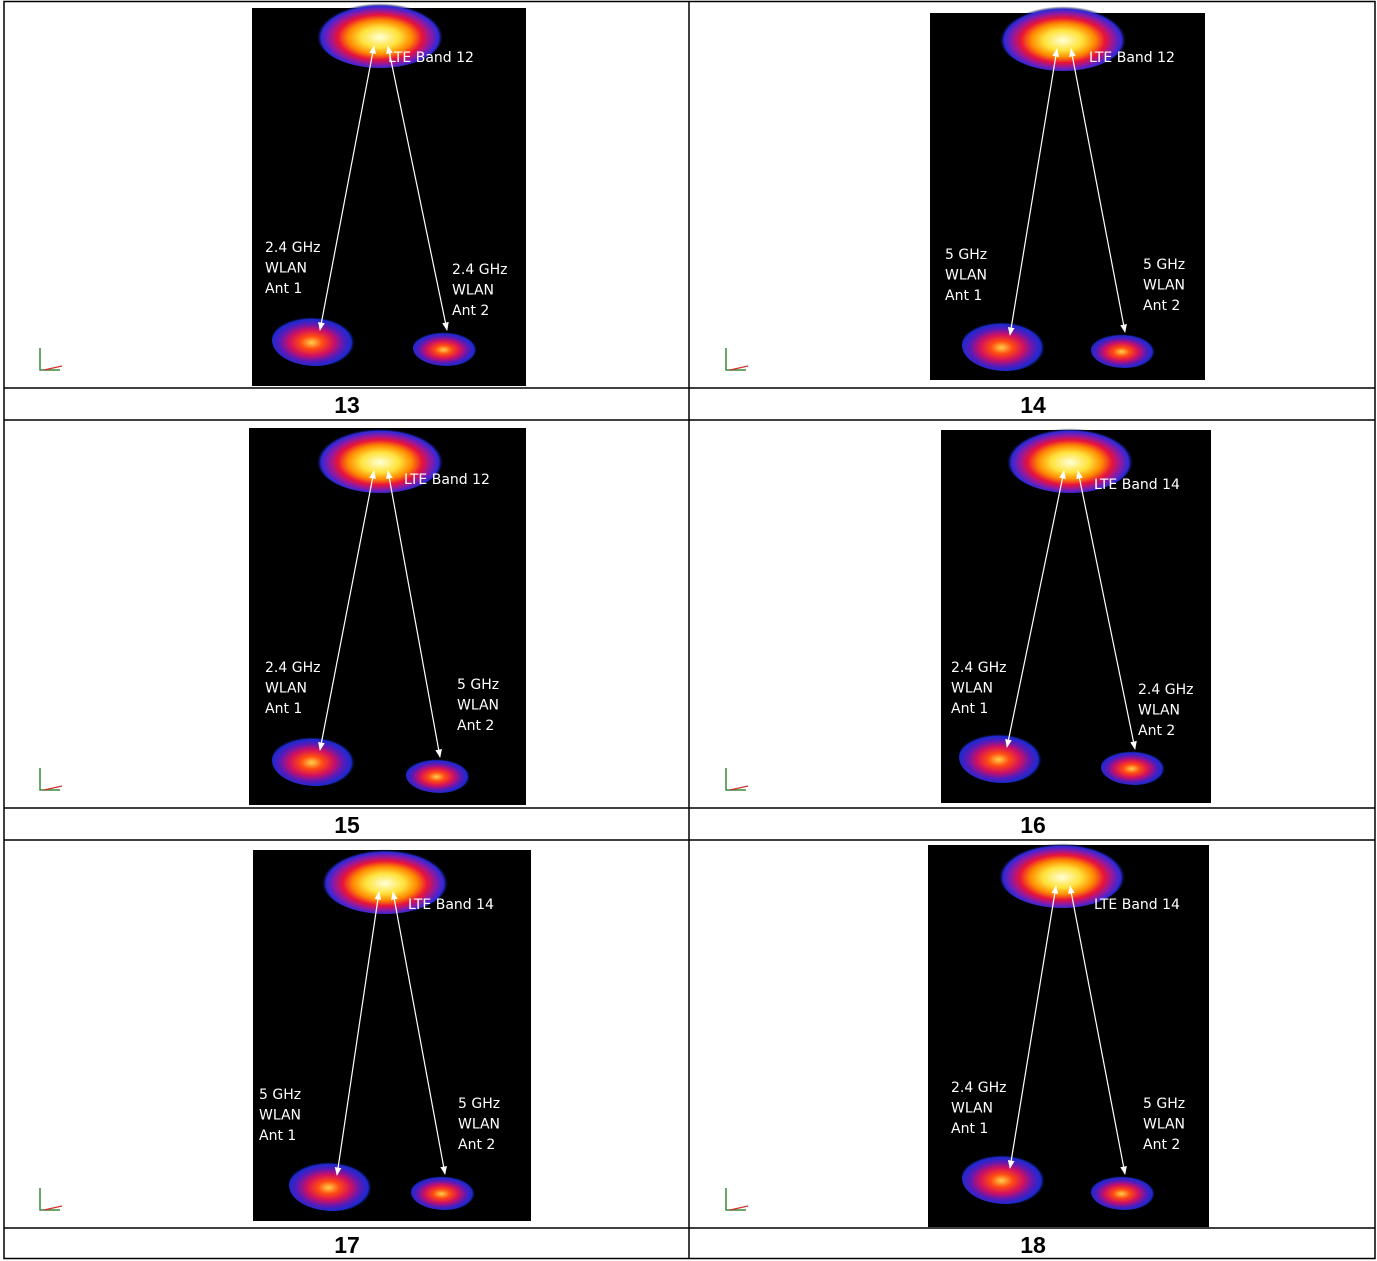 The image size is (1377, 1261). I want to click on caption: 17, so click(347, 1245).